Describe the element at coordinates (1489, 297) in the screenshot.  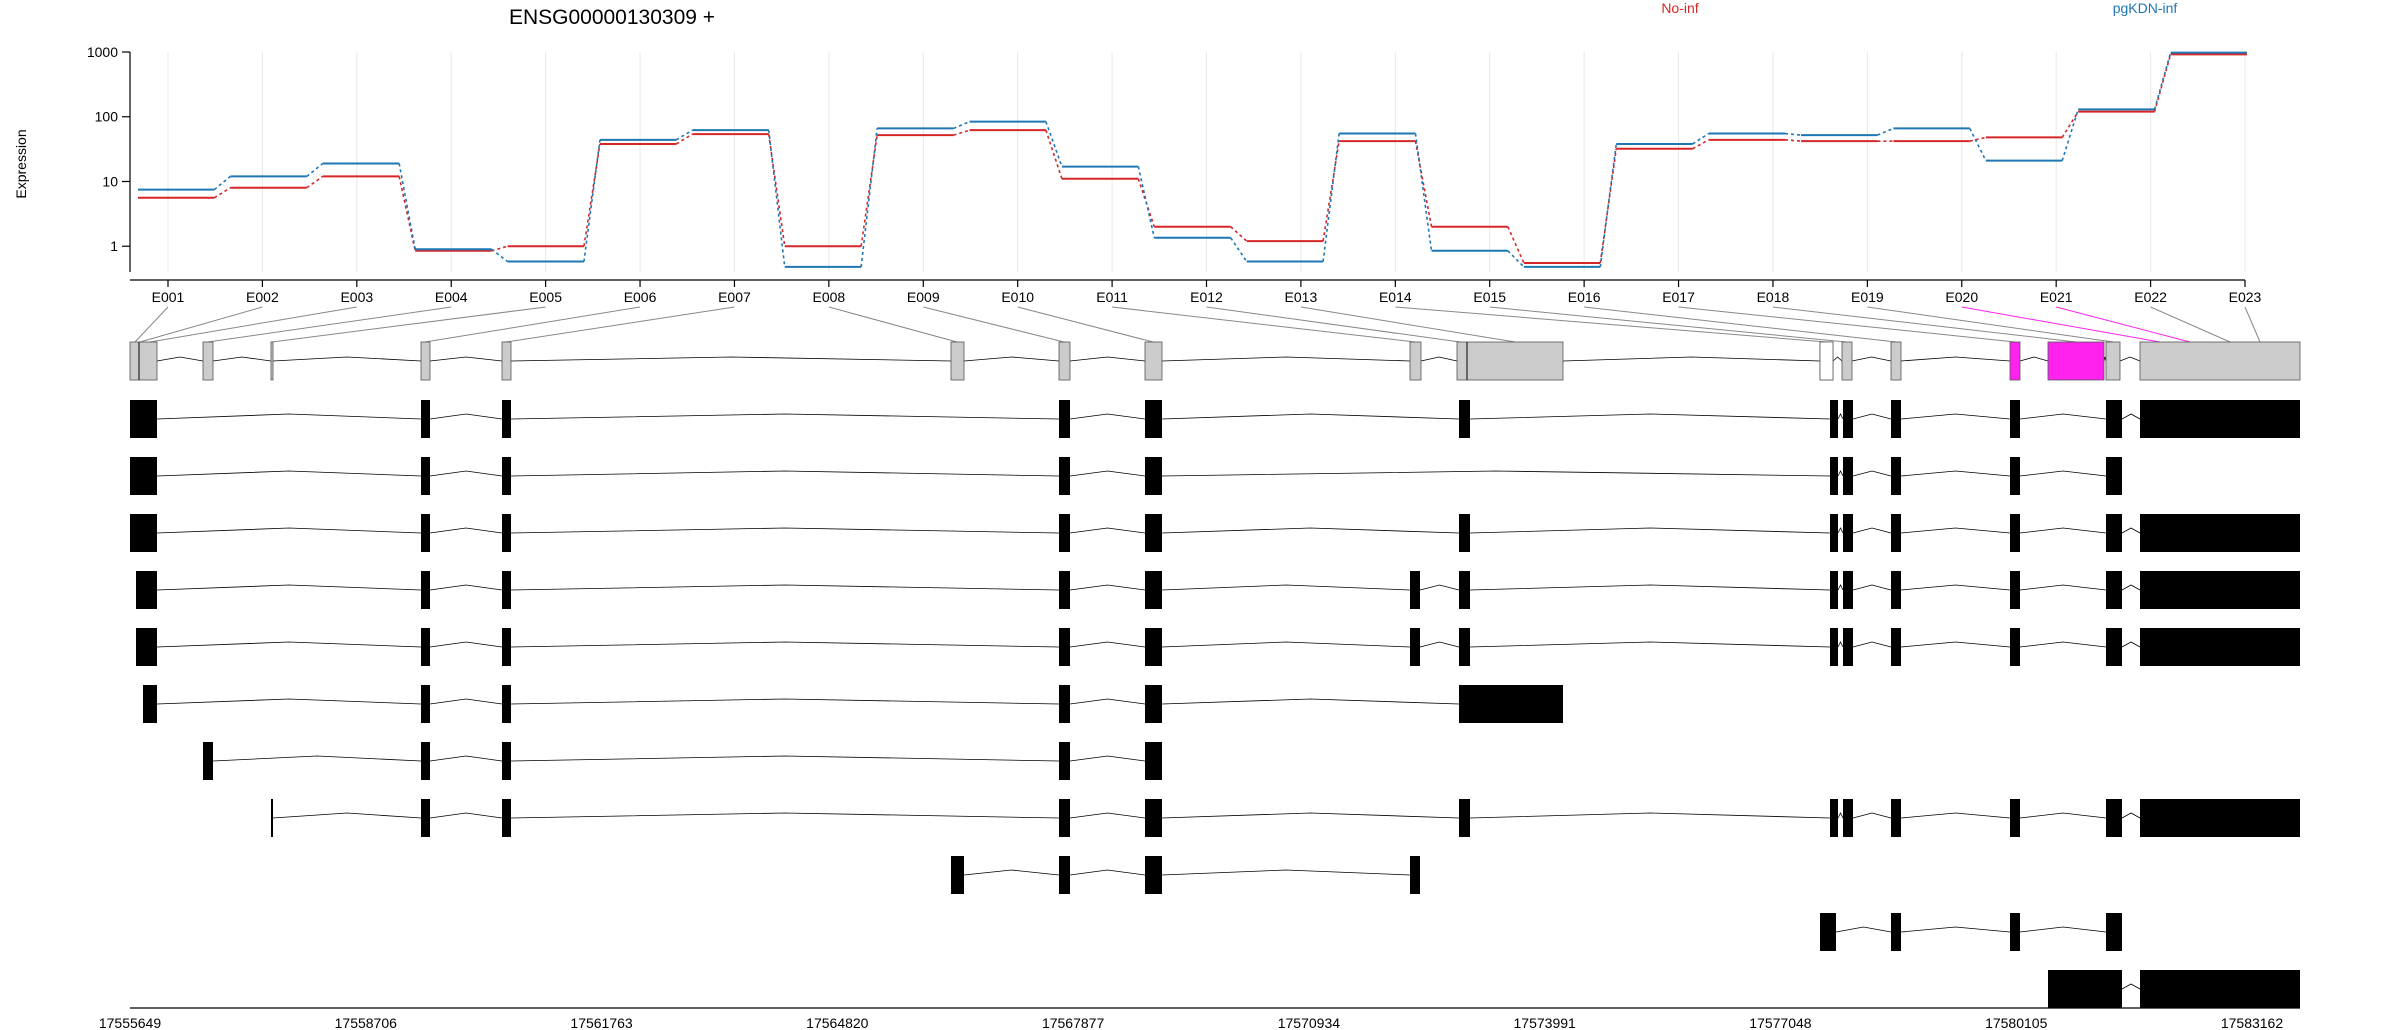
I see `exon-label: E015` at that location.